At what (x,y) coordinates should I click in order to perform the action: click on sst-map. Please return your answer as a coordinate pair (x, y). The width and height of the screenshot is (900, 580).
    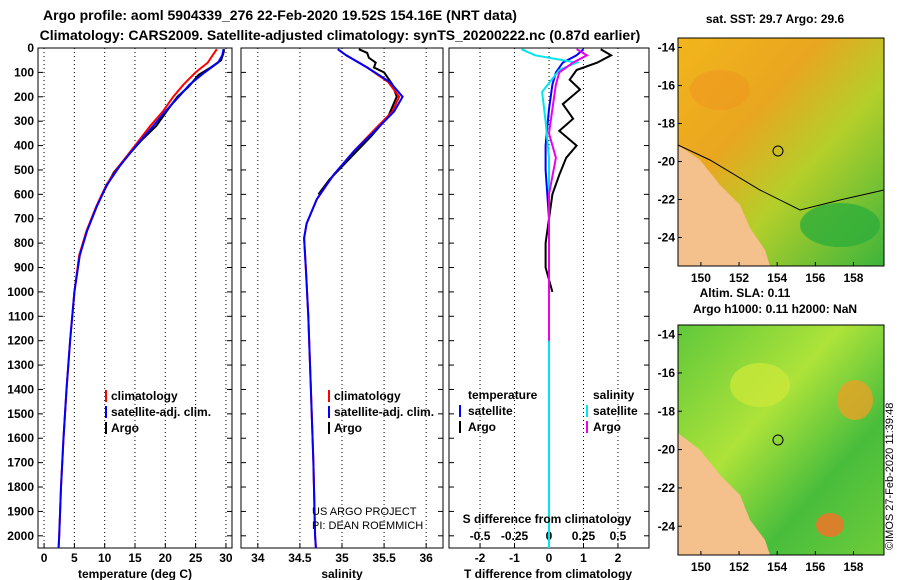
    Looking at the image, I should click on (781, 152).